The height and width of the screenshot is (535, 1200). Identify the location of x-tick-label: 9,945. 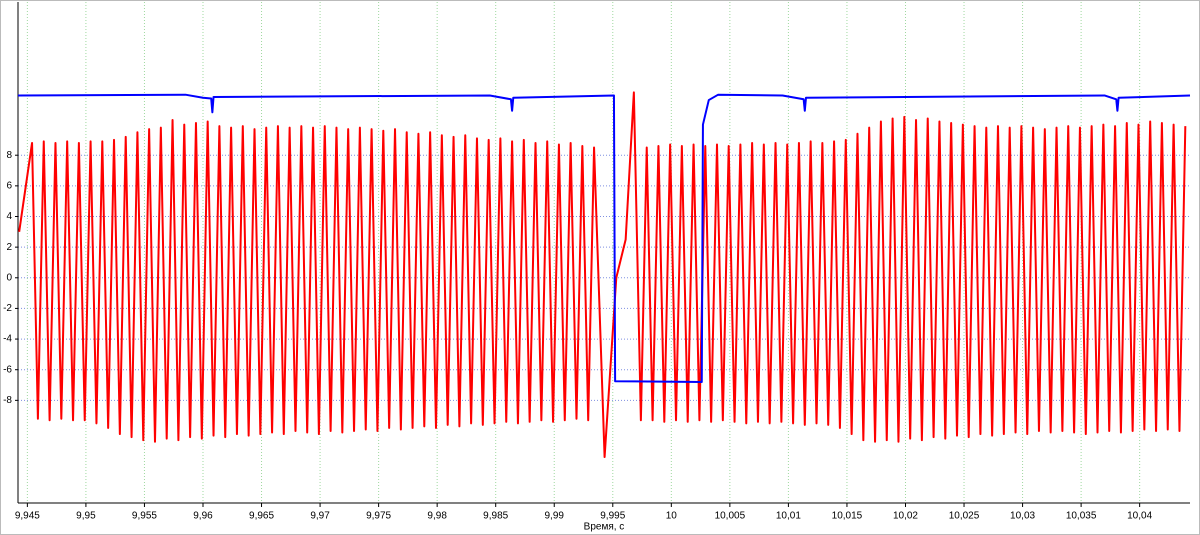
(27, 516).